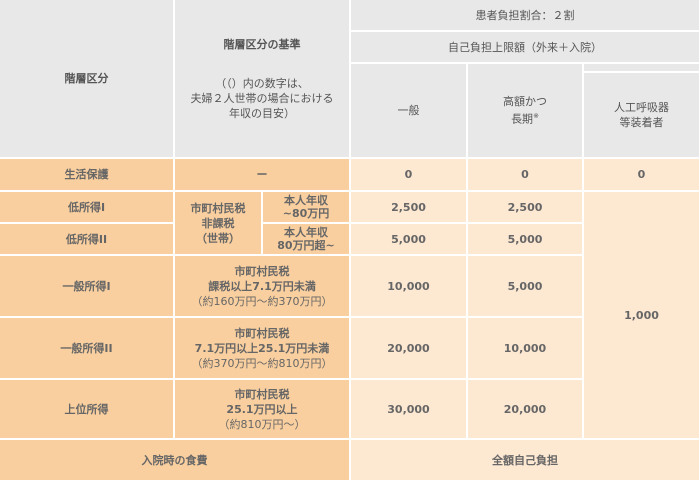 Image resolution: width=699 pixels, height=480 pixels. Describe the element at coordinates (408, 239) in the screenshot. I see `general-value: 5,000` at that location.